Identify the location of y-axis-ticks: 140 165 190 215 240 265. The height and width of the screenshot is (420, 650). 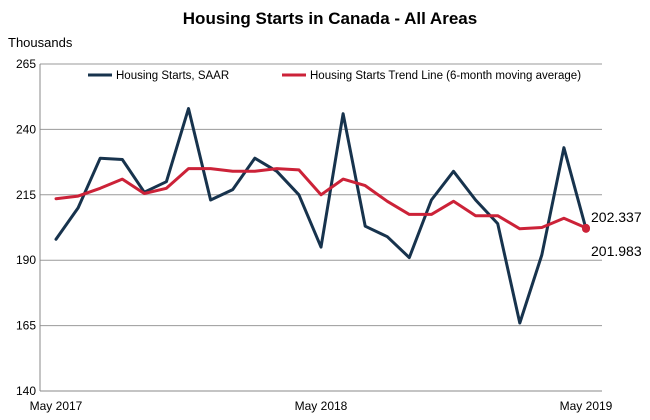
(26, 227).